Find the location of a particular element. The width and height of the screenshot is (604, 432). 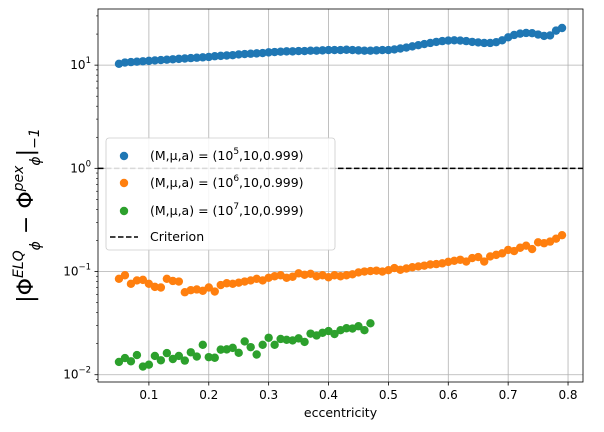

ylabel-tail: | is located at coordinates (26, 152).